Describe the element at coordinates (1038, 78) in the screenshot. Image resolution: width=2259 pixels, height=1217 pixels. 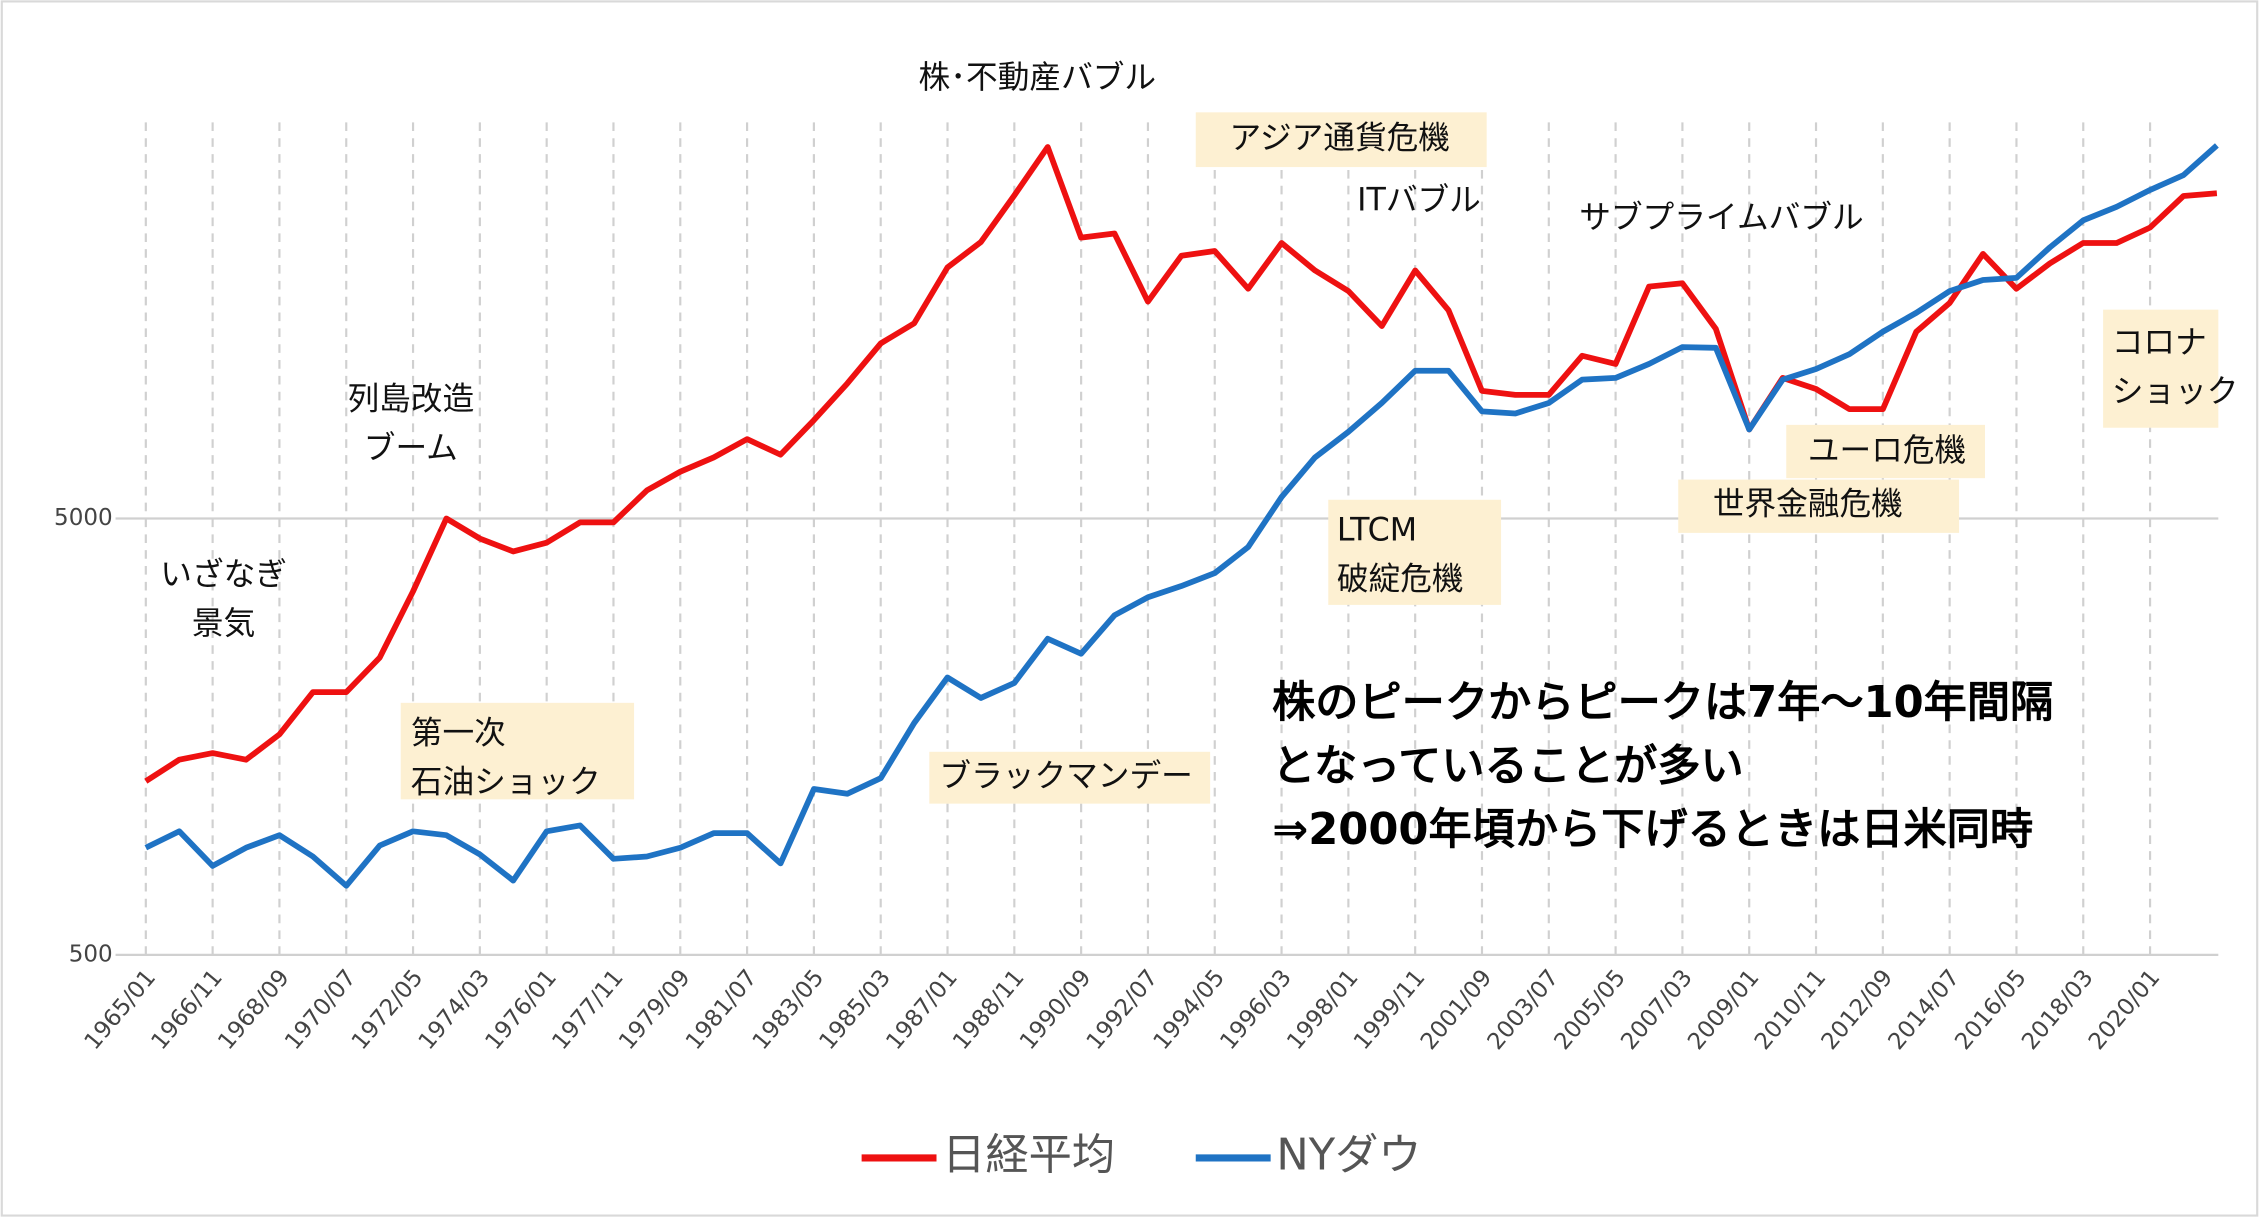
I see `annotation: 株･不動産バブル` at that location.